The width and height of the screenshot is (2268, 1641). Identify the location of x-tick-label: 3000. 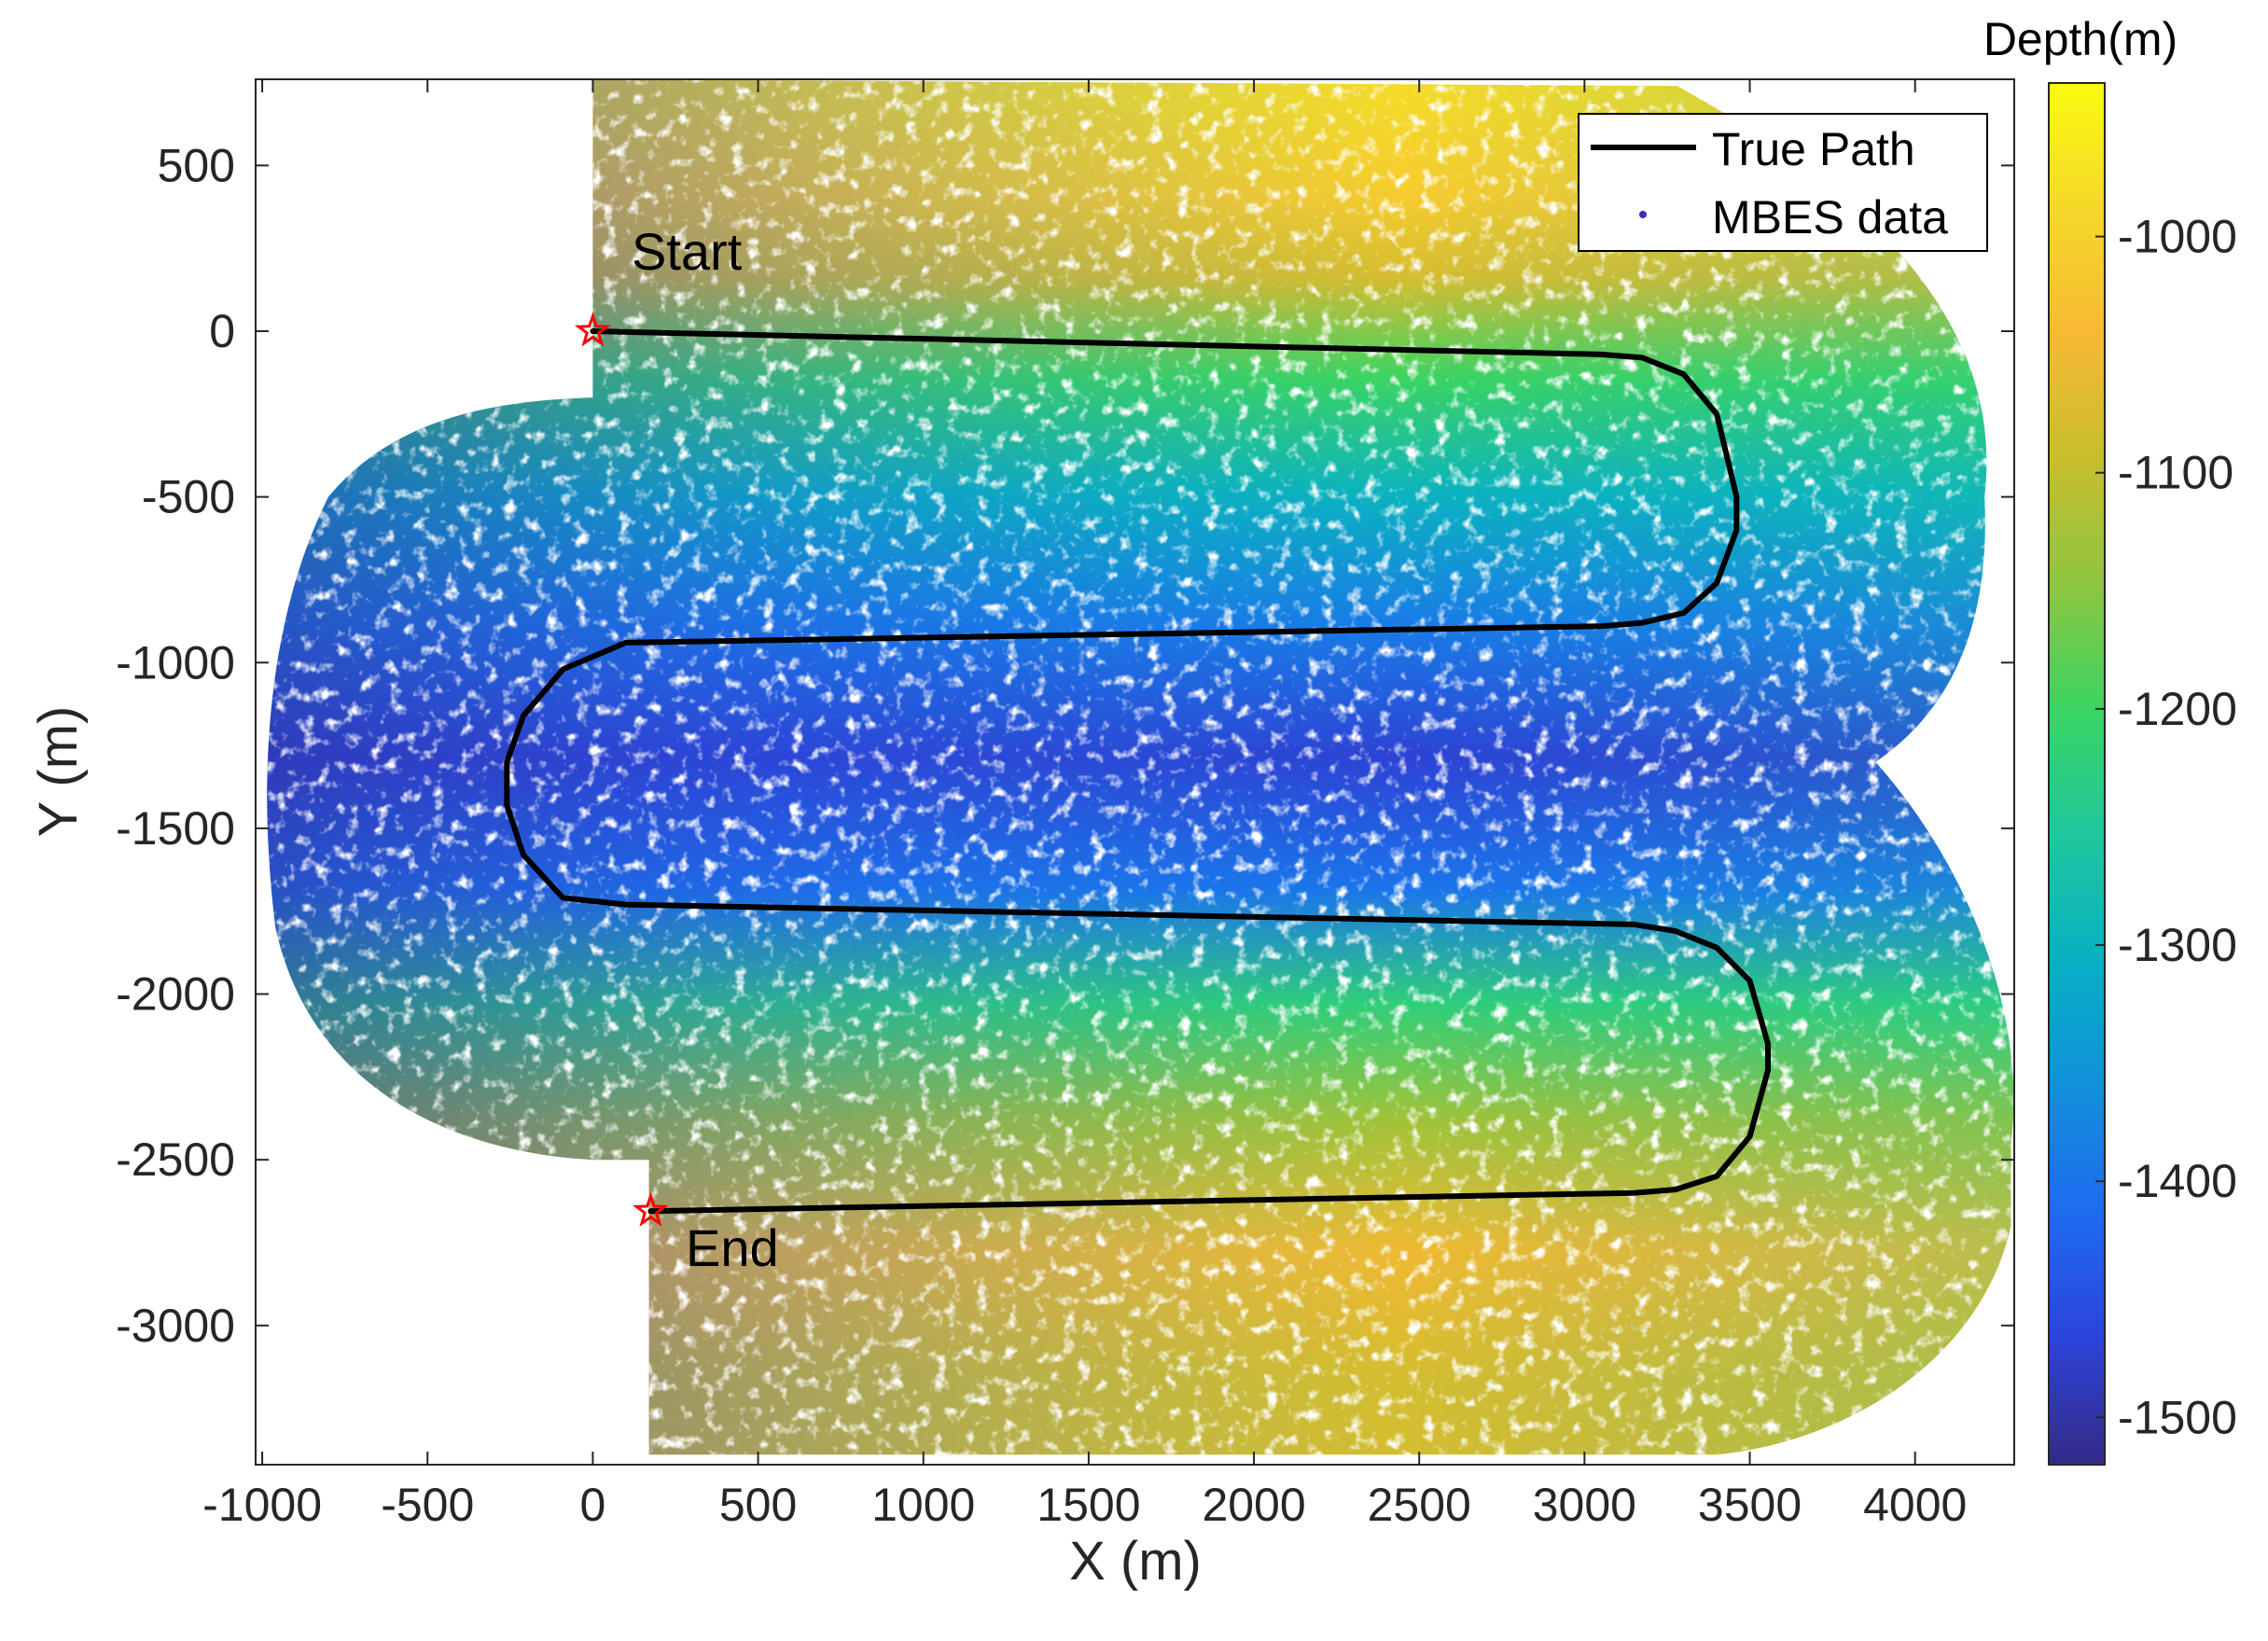
(1584, 1505).